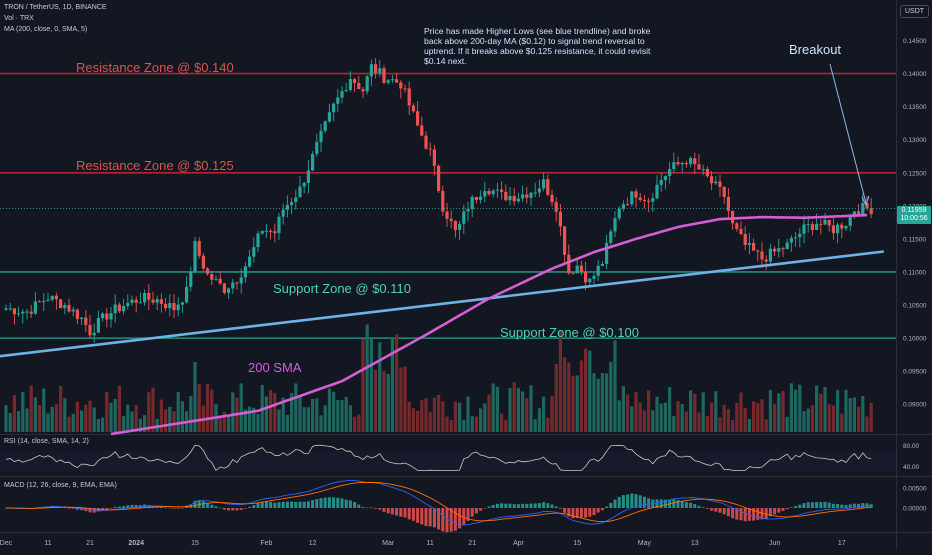 The image size is (932, 555). Describe the element at coordinates (915, 11) in the screenshot. I see `currency-button: USDT` at that location.